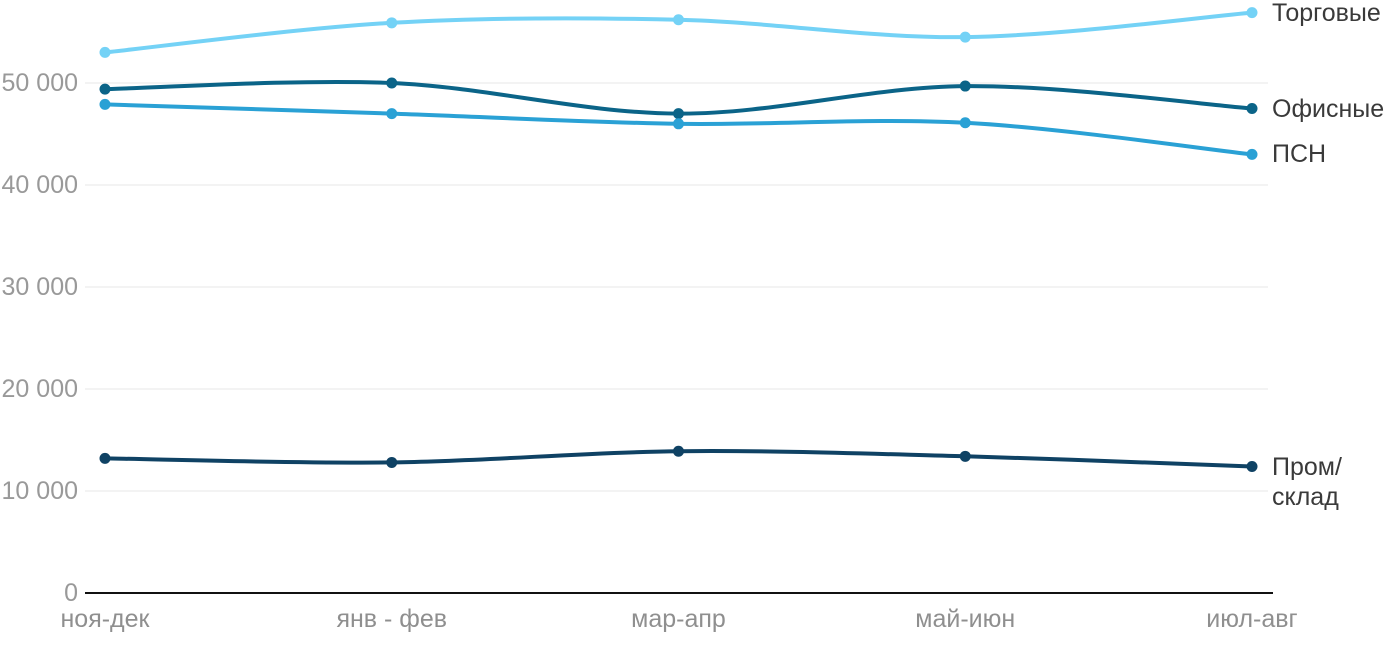  Describe the element at coordinates (965, 619) in the screenshot. I see `x-tick-label: май-июн` at that location.